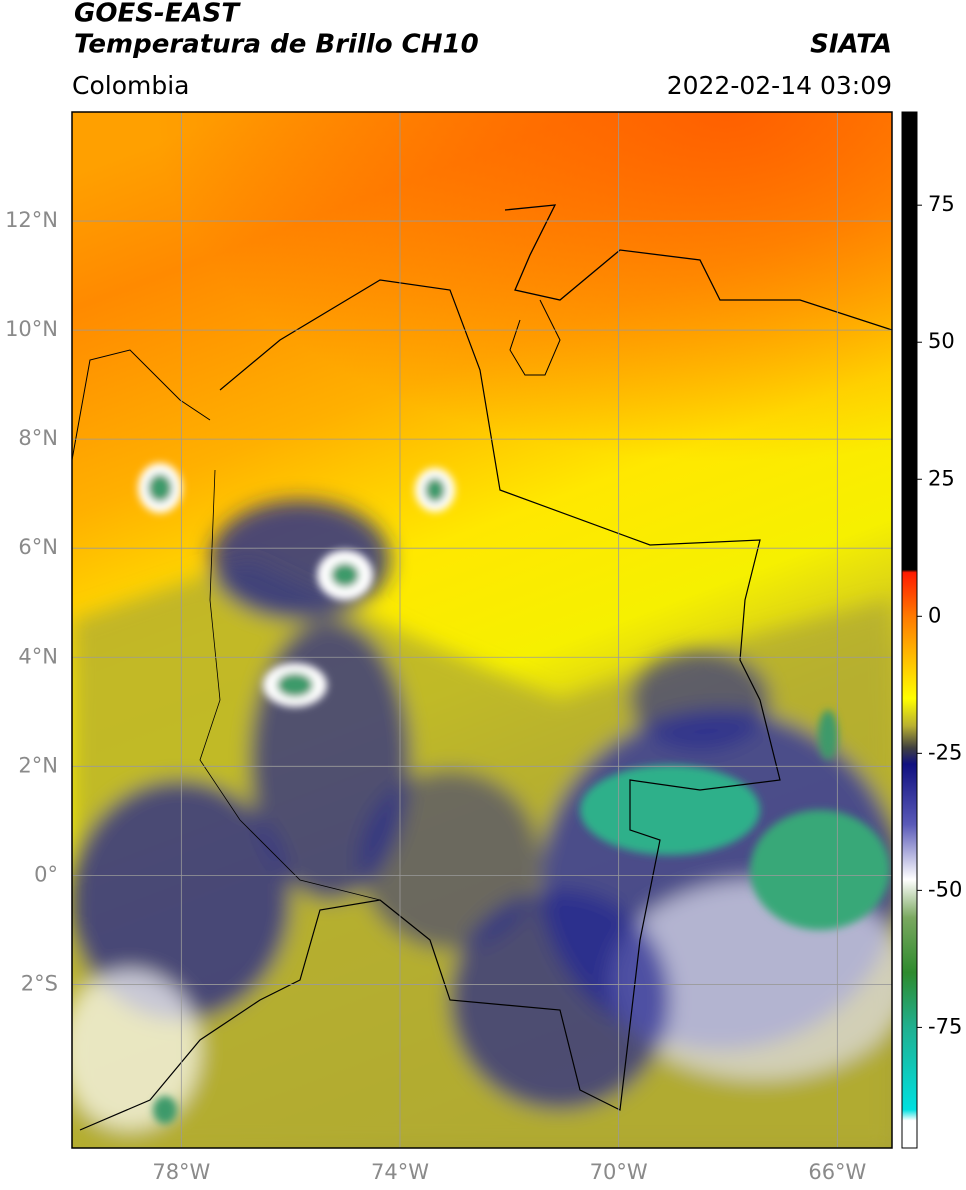 The image size is (966, 1190). What do you see at coordinates (130, 85) in the screenshot?
I see `region: Colombia` at bounding box center [130, 85].